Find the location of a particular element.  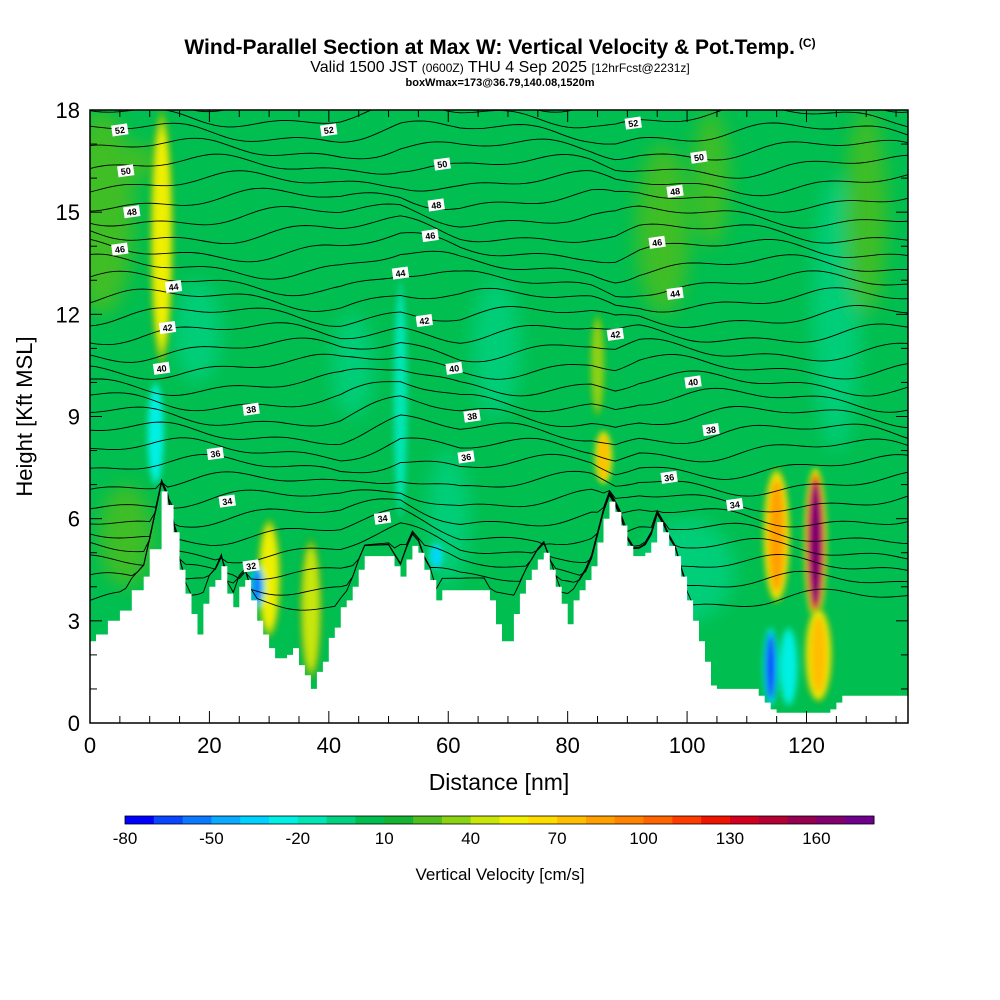

x-tick-label: 20 is located at coordinates (209, 745).